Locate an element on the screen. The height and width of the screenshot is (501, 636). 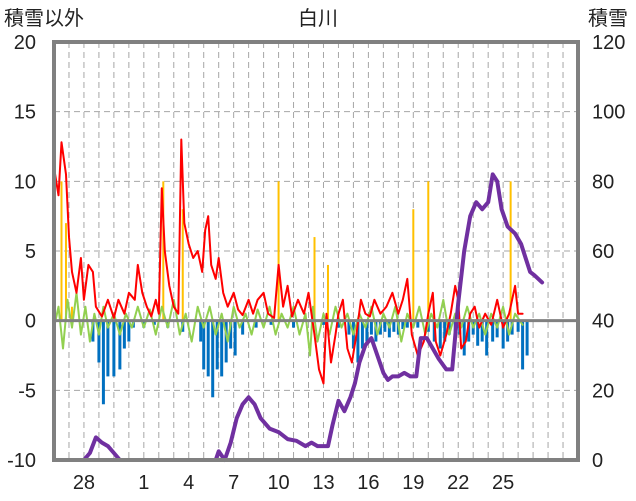
x-tick-label: 4 is located at coordinates (188, 483).